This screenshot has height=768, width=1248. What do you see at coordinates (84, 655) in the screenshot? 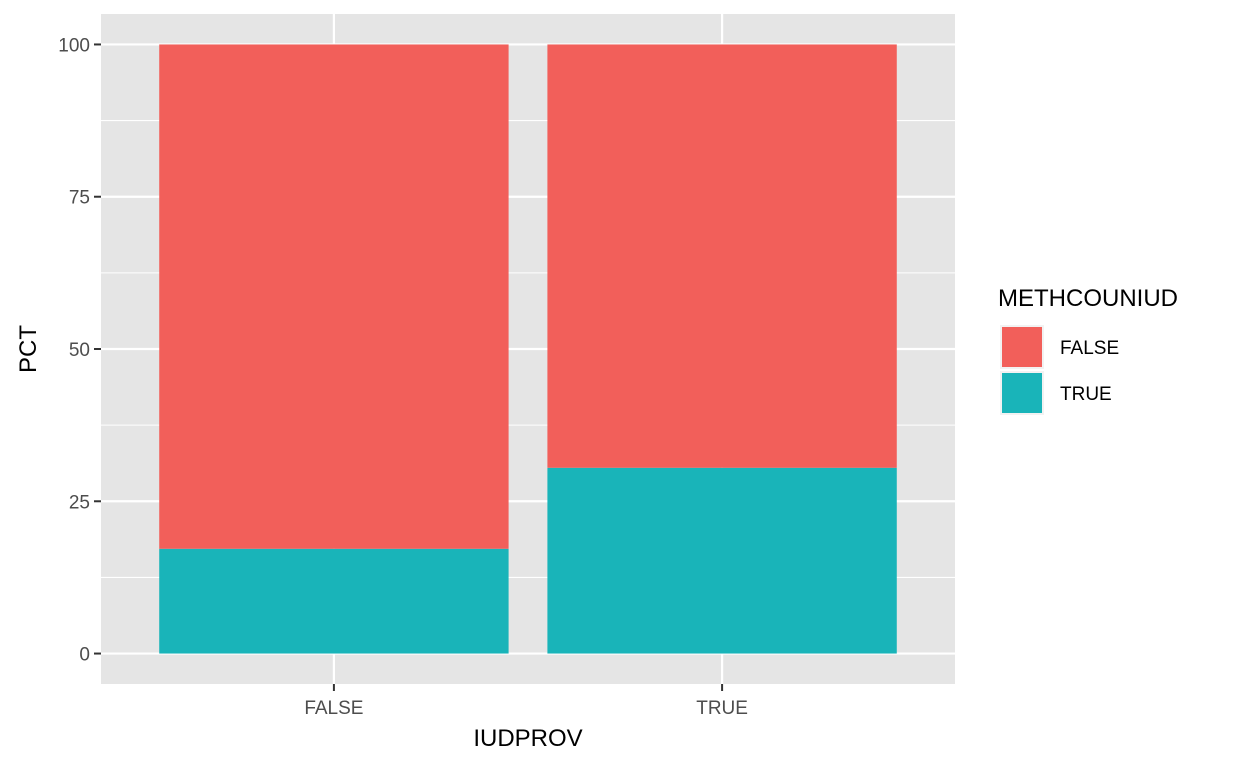
I see `y-tick-label: 0` at bounding box center [84, 655].